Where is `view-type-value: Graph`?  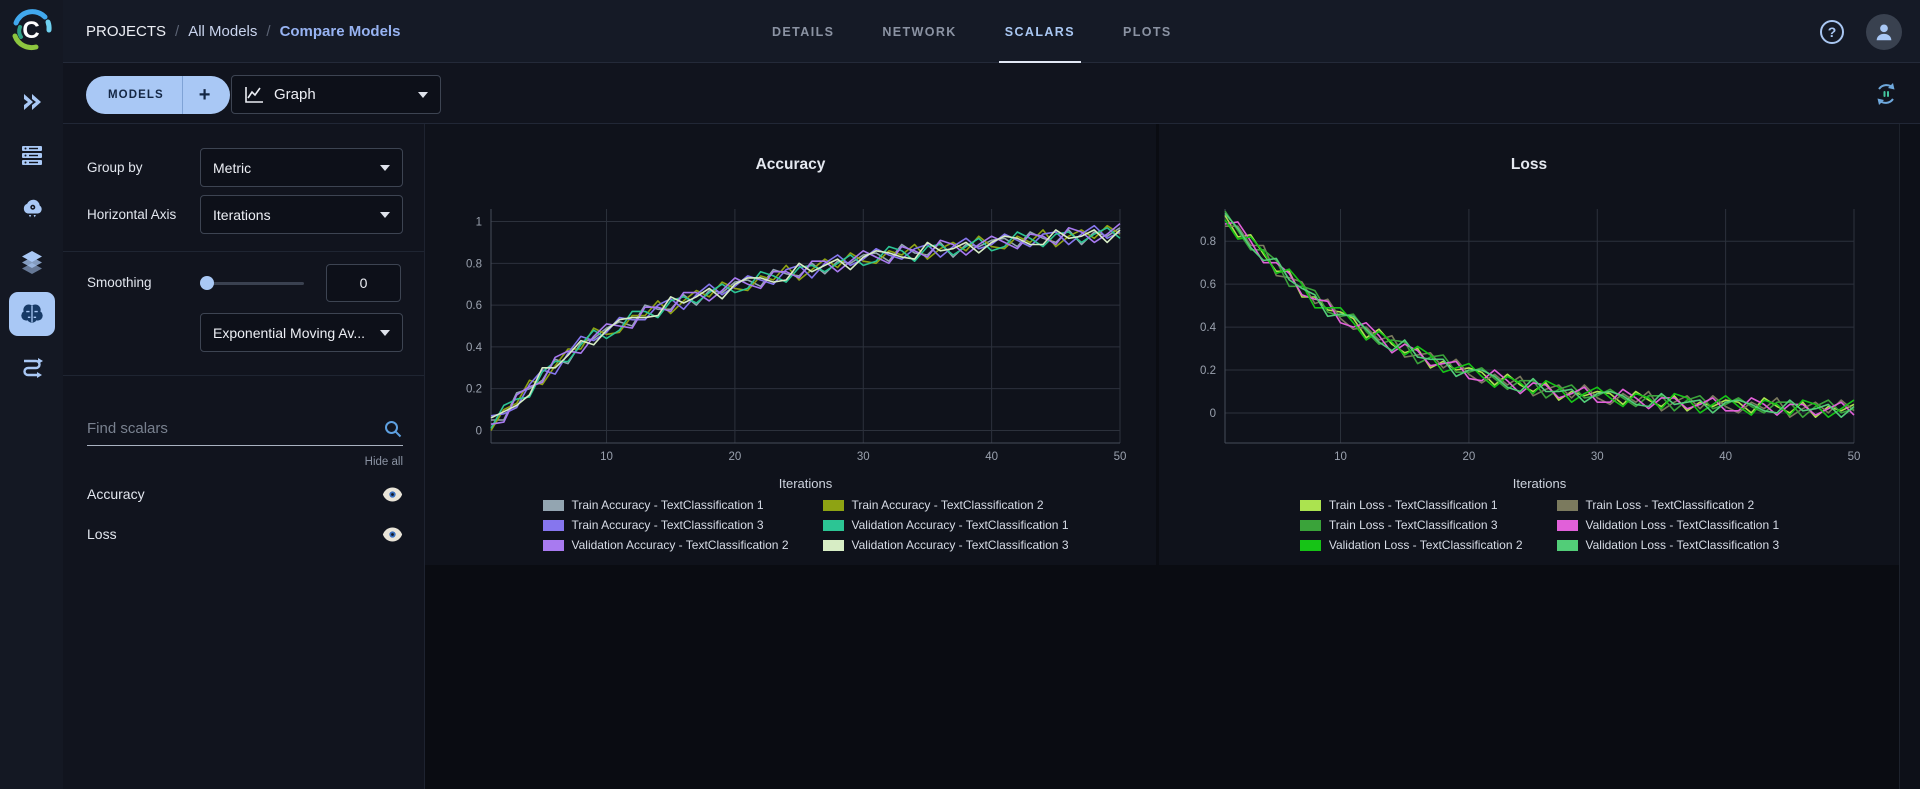 view-type-value: Graph is located at coordinates (295, 94).